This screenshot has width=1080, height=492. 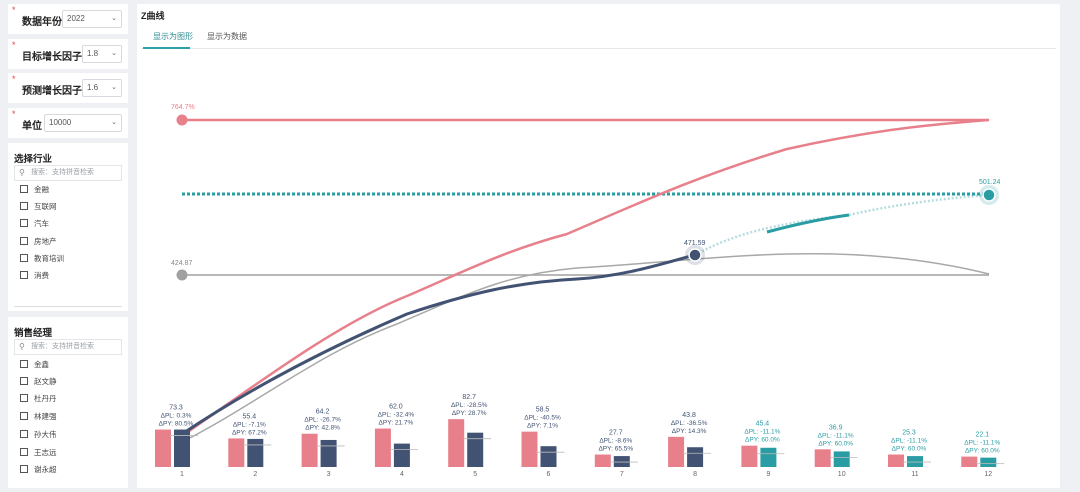 What do you see at coordinates (255, 474) in the screenshot?
I see `x-tick-label: 2` at bounding box center [255, 474].